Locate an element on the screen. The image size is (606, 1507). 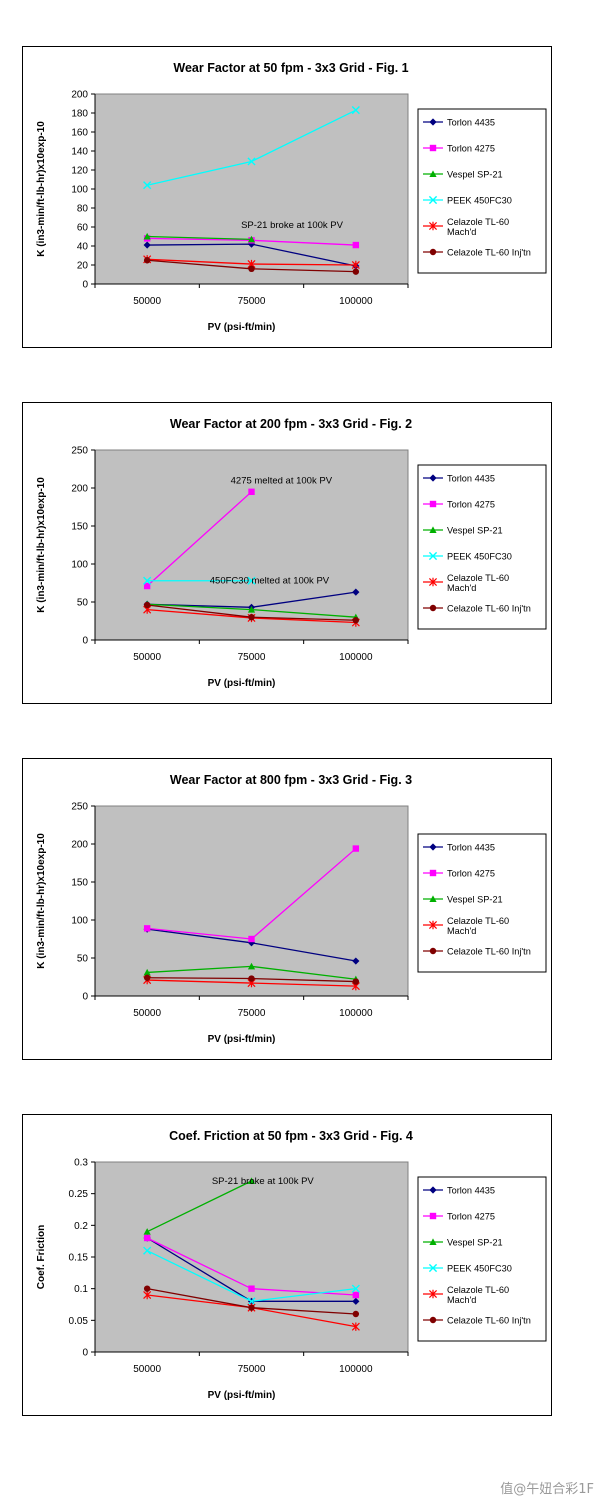
y-tick-label: 40 is located at coordinates (83, 247).